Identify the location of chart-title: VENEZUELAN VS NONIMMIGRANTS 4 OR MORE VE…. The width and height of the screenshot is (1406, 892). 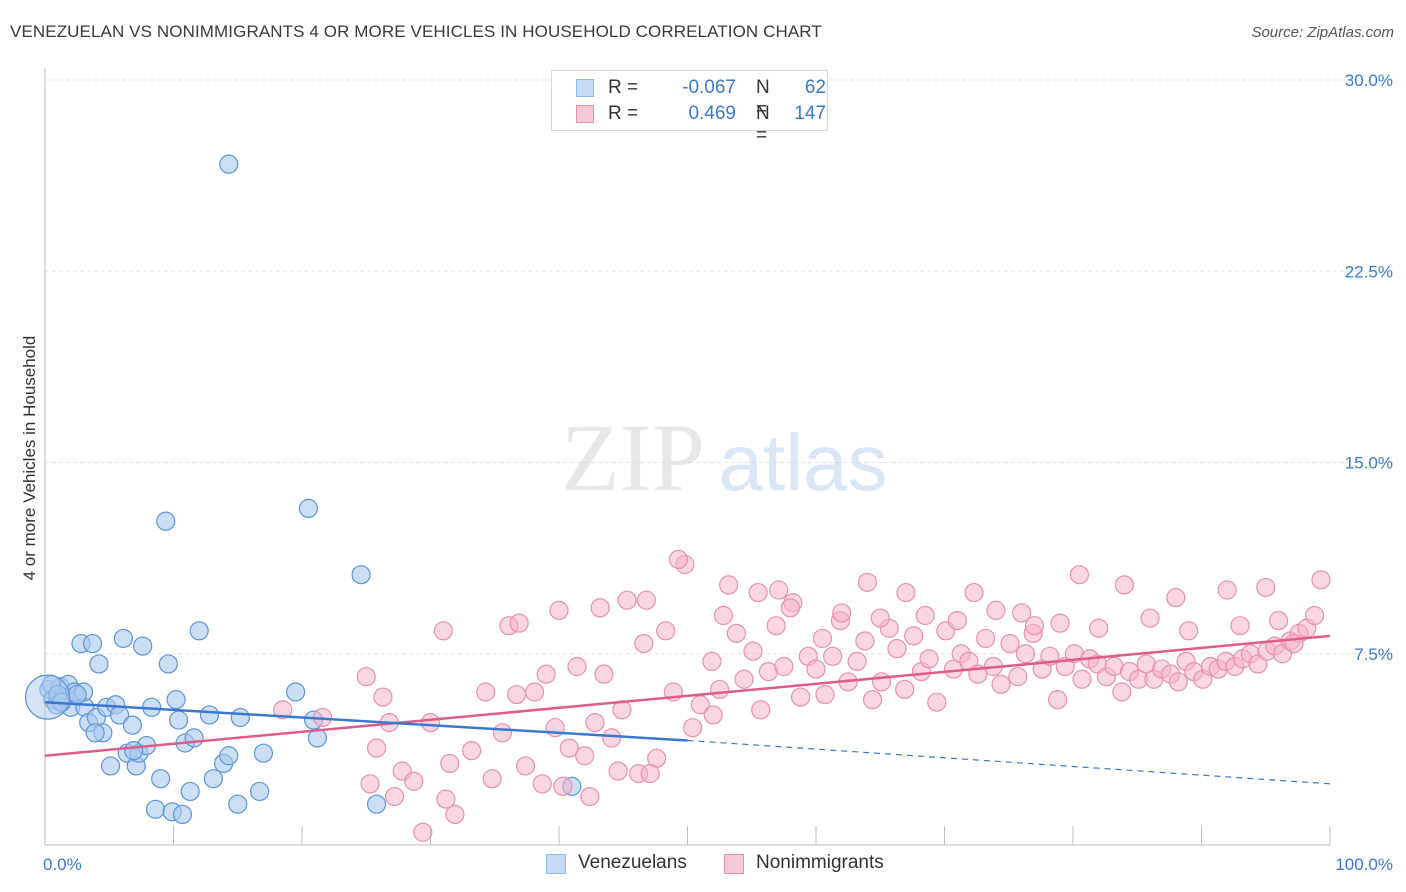
(416, 31).